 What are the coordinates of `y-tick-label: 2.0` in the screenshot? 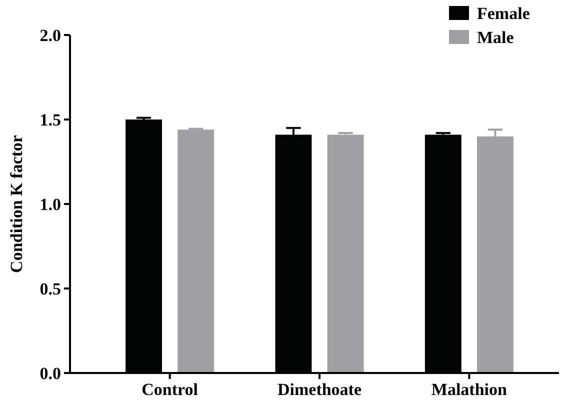 It's located at (50, 35).